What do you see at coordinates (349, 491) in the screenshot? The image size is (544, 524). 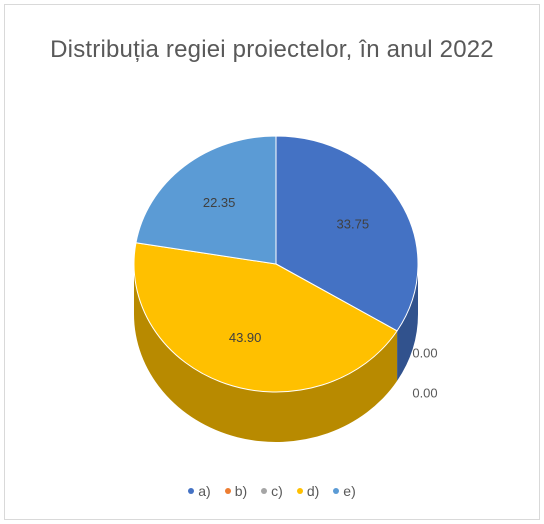 I see `legend-label: e)` at bounding box center [349, 491].